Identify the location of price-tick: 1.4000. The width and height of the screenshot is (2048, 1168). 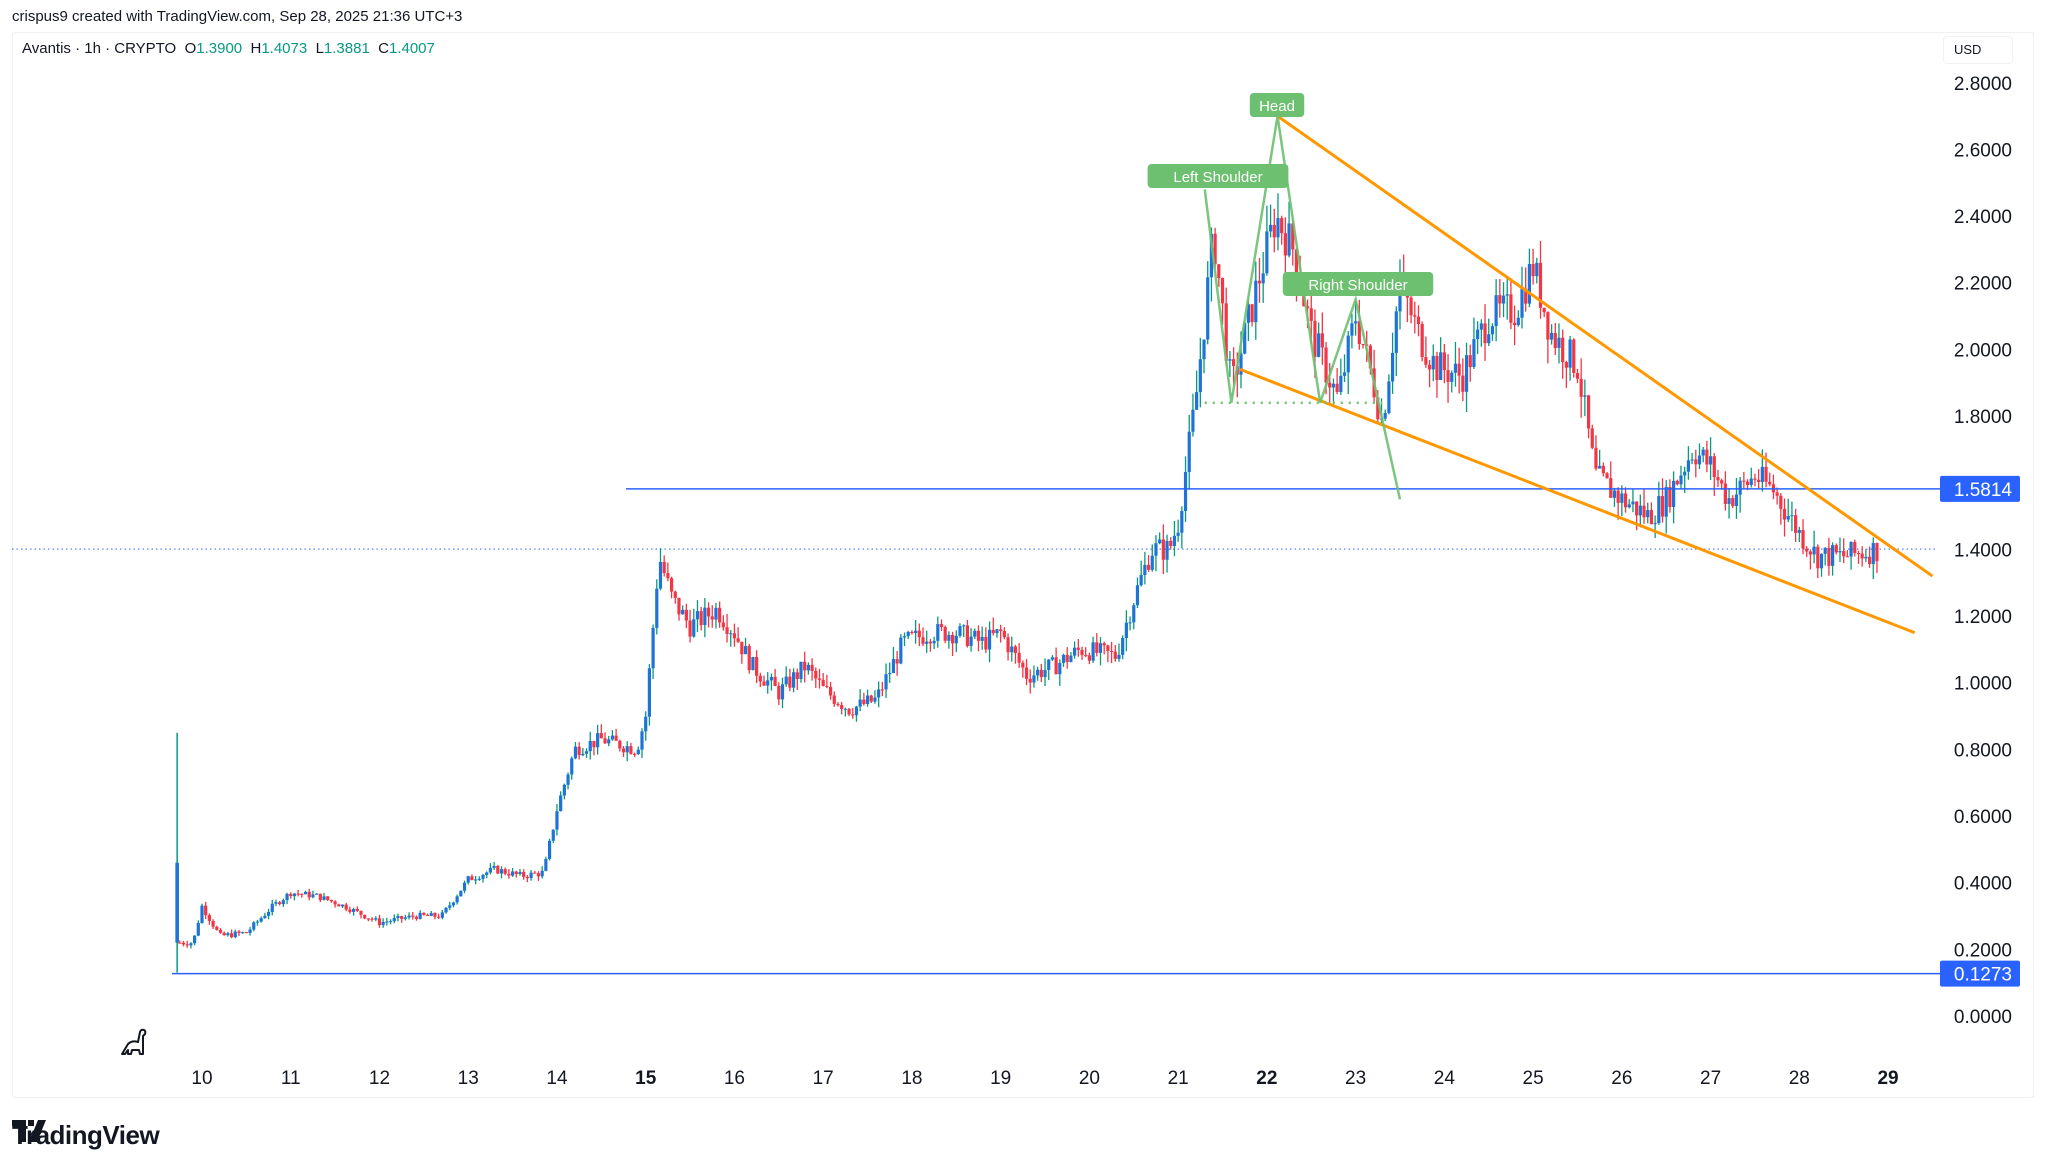
(1983, 550).